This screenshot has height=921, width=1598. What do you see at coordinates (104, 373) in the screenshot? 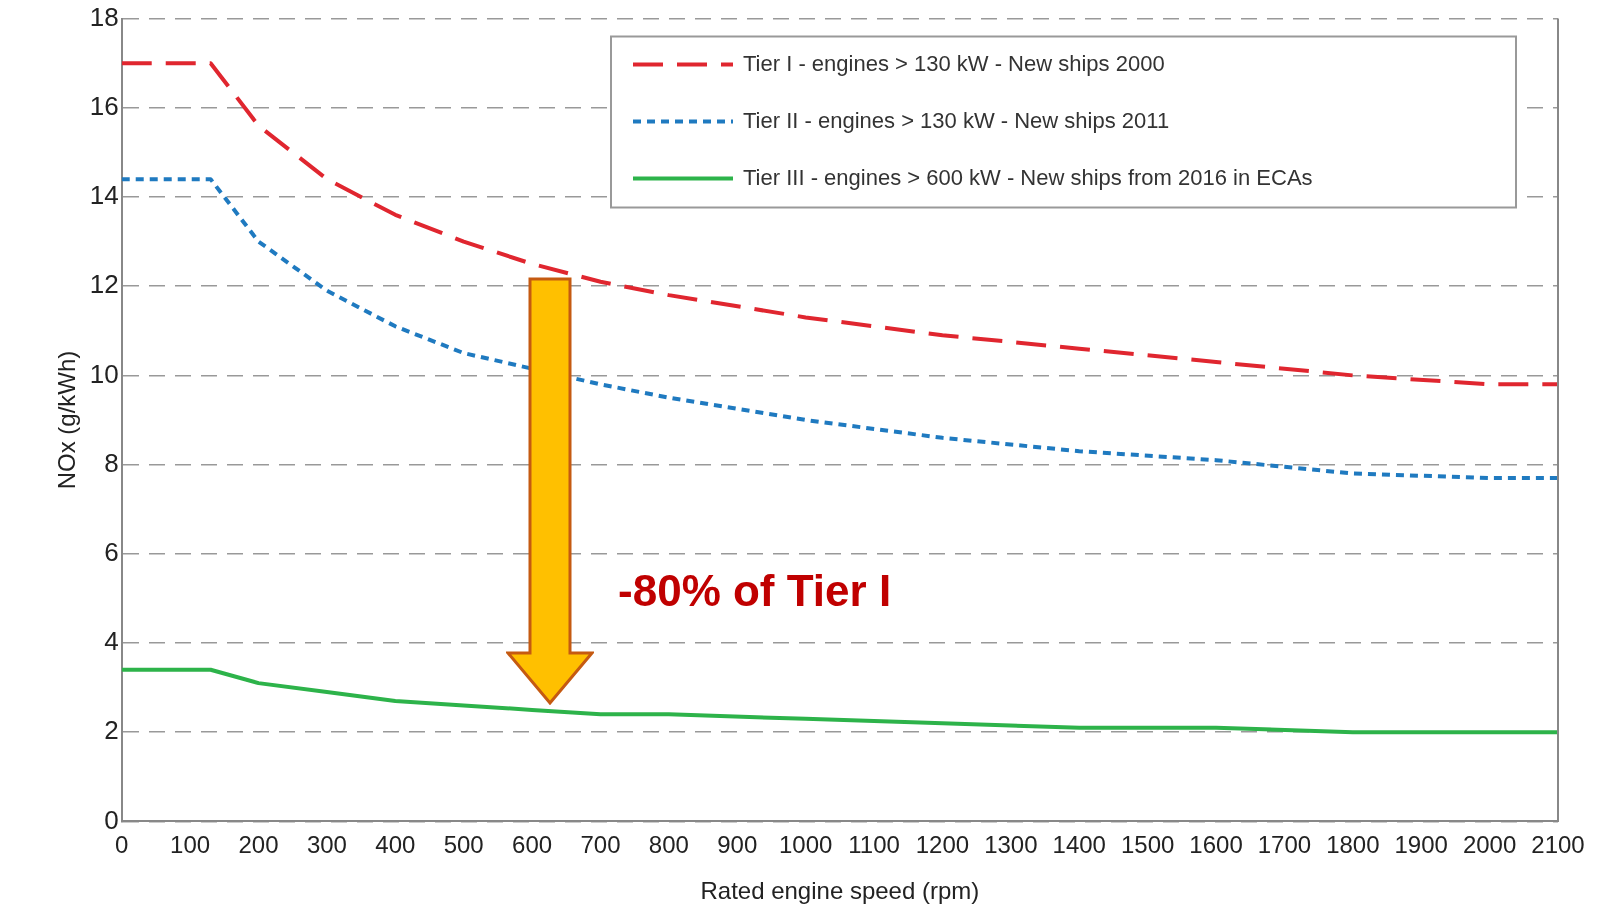
I see `y-tick-label: 10` at bounding box center [104, 373].